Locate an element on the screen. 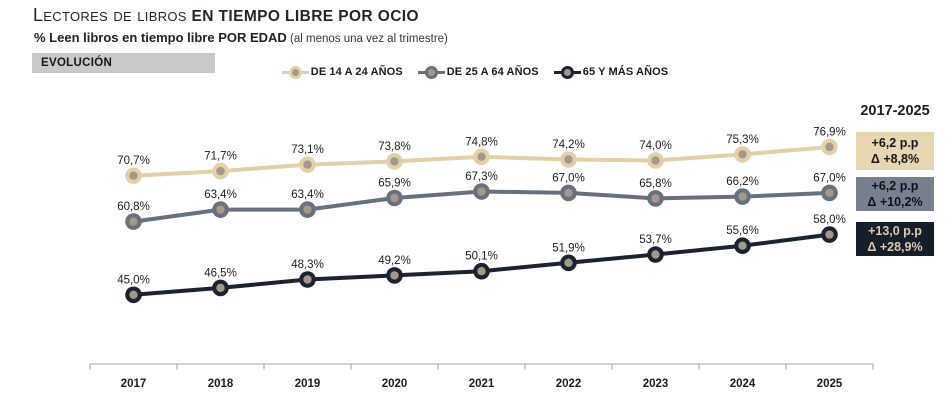  year-label: 2023 is located at coordinates (656, 384).